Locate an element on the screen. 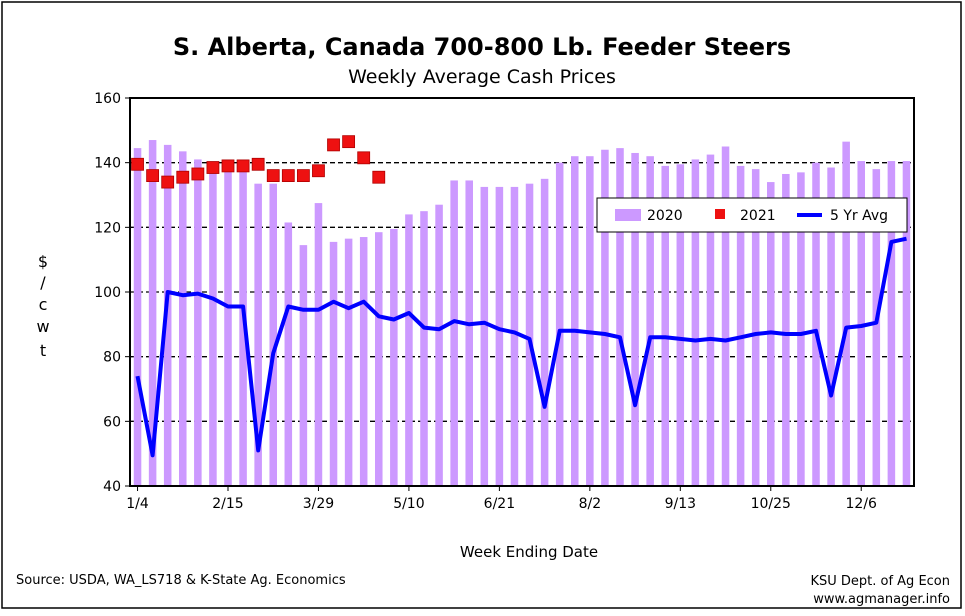 Image resolution: width=965 pixels, height=616 pixels. legend-box is located at coordinates (752, 215).